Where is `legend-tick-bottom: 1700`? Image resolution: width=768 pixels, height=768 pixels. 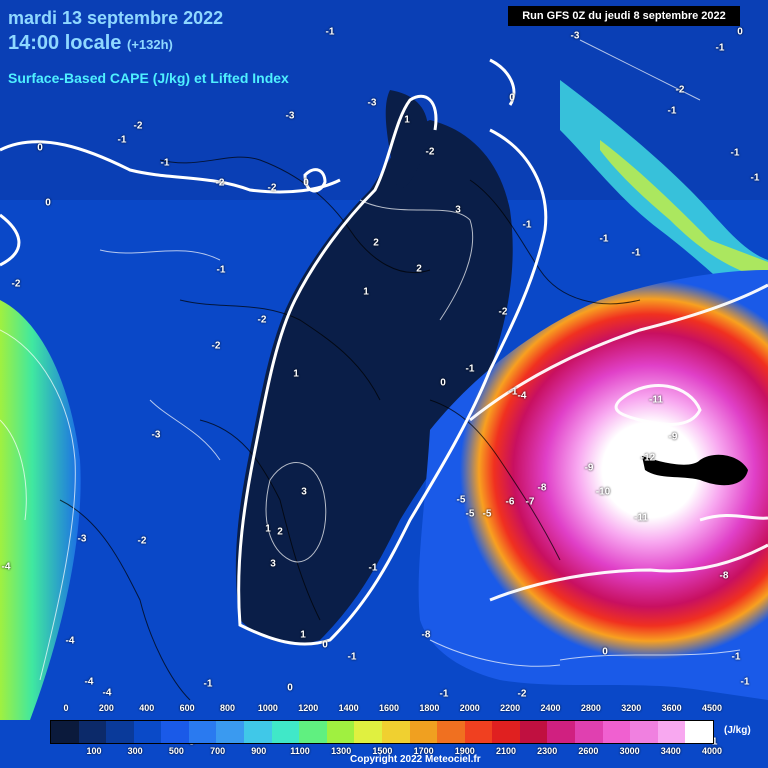 legend-tick-bottom: 1700 is located at coordinates (423, 751).